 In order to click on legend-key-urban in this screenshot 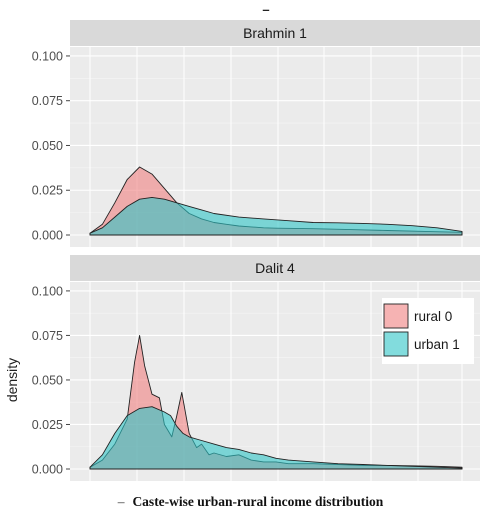, I will do `click(396, 344)`.